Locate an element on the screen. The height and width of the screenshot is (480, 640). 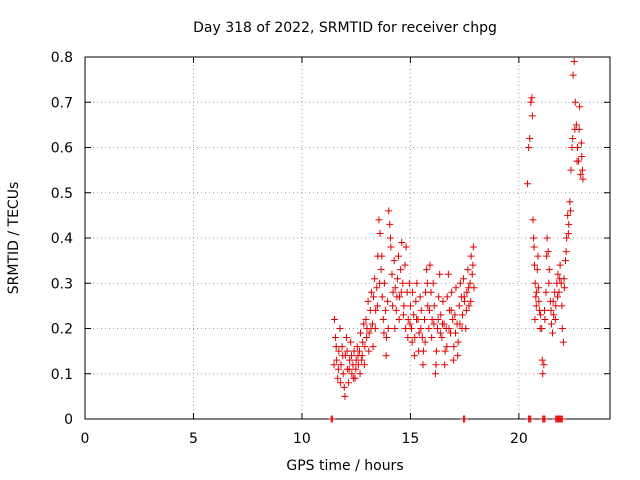
y-tick-label: 0.6 is located at coordinates (62, 149).